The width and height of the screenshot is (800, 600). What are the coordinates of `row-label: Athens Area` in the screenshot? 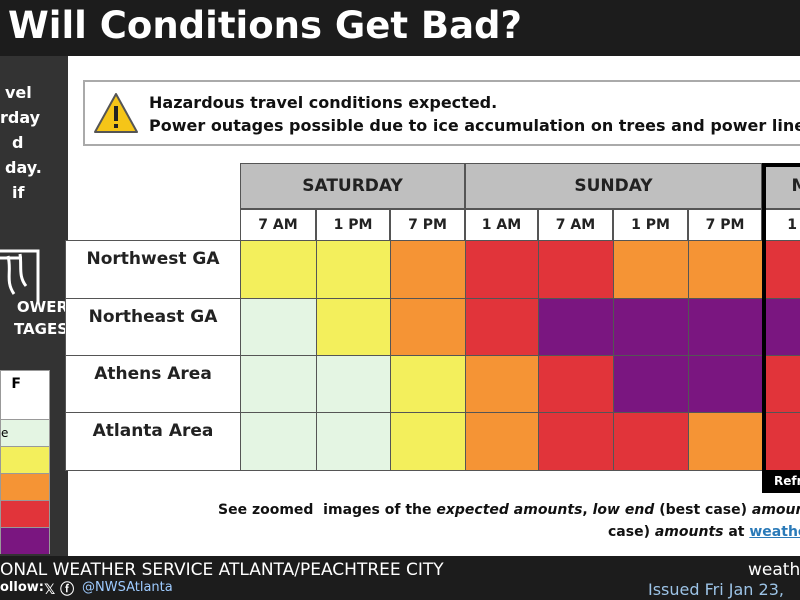 It's located at (153, 384).